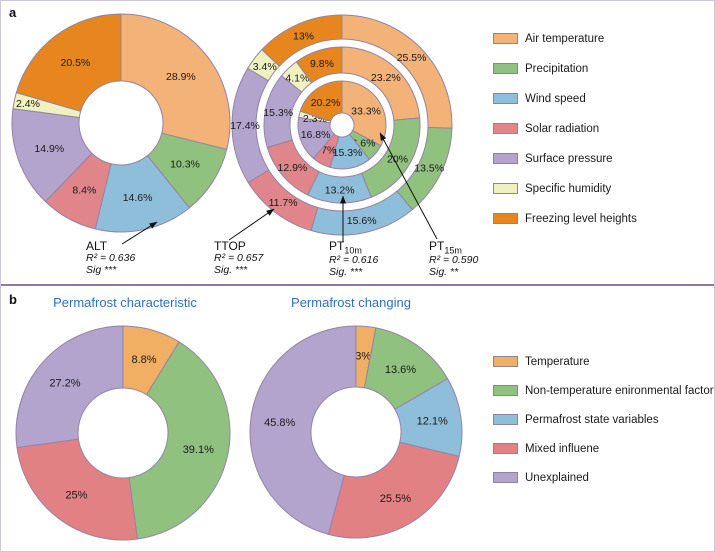 The width and height of the screenshot is (715, 552). I want to click on panel-a-pointer-arrows, so click(279, 188).